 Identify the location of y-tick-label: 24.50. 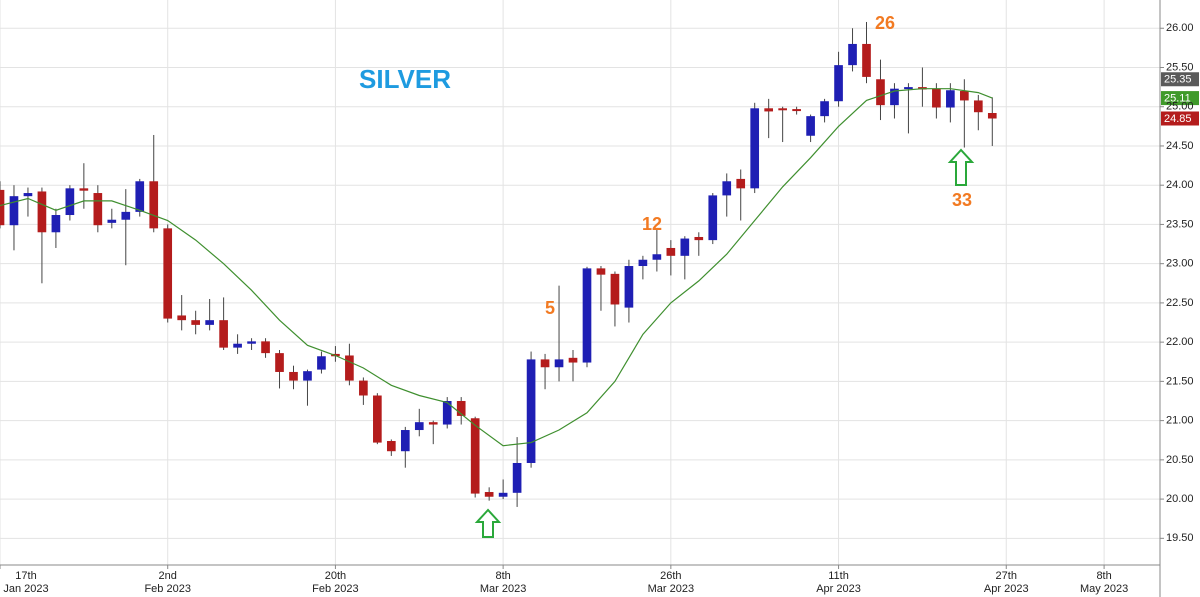
(1180, 146).